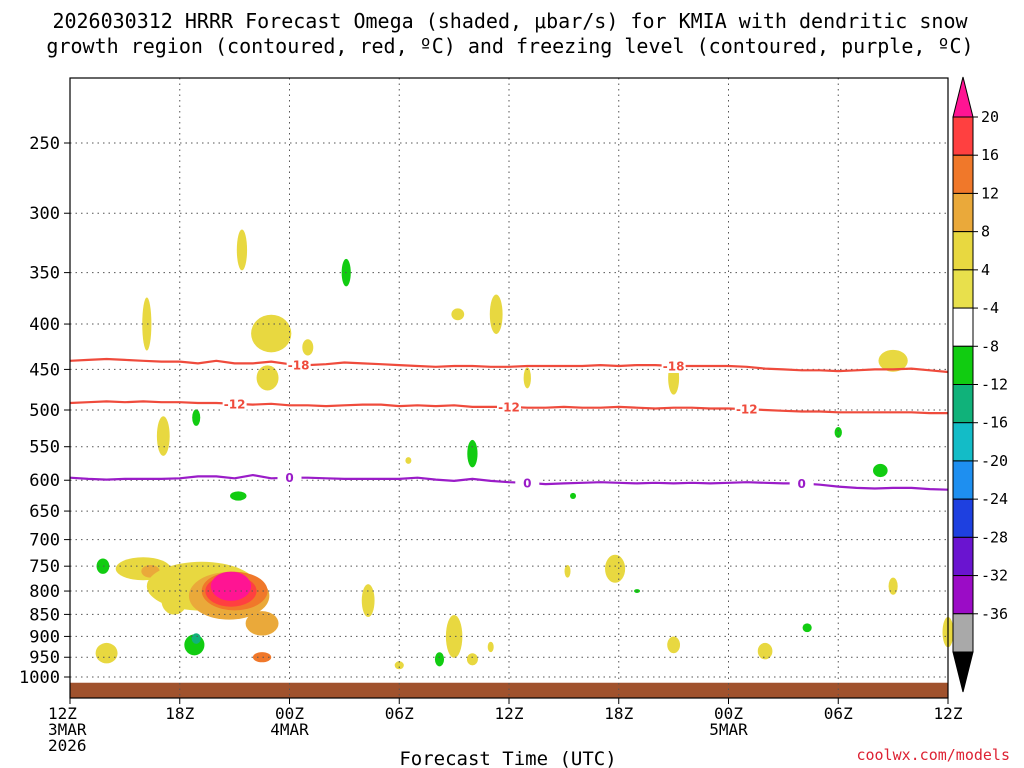 The image size is (1024, 768). I want to click on surface-layer, so click(509, 690).